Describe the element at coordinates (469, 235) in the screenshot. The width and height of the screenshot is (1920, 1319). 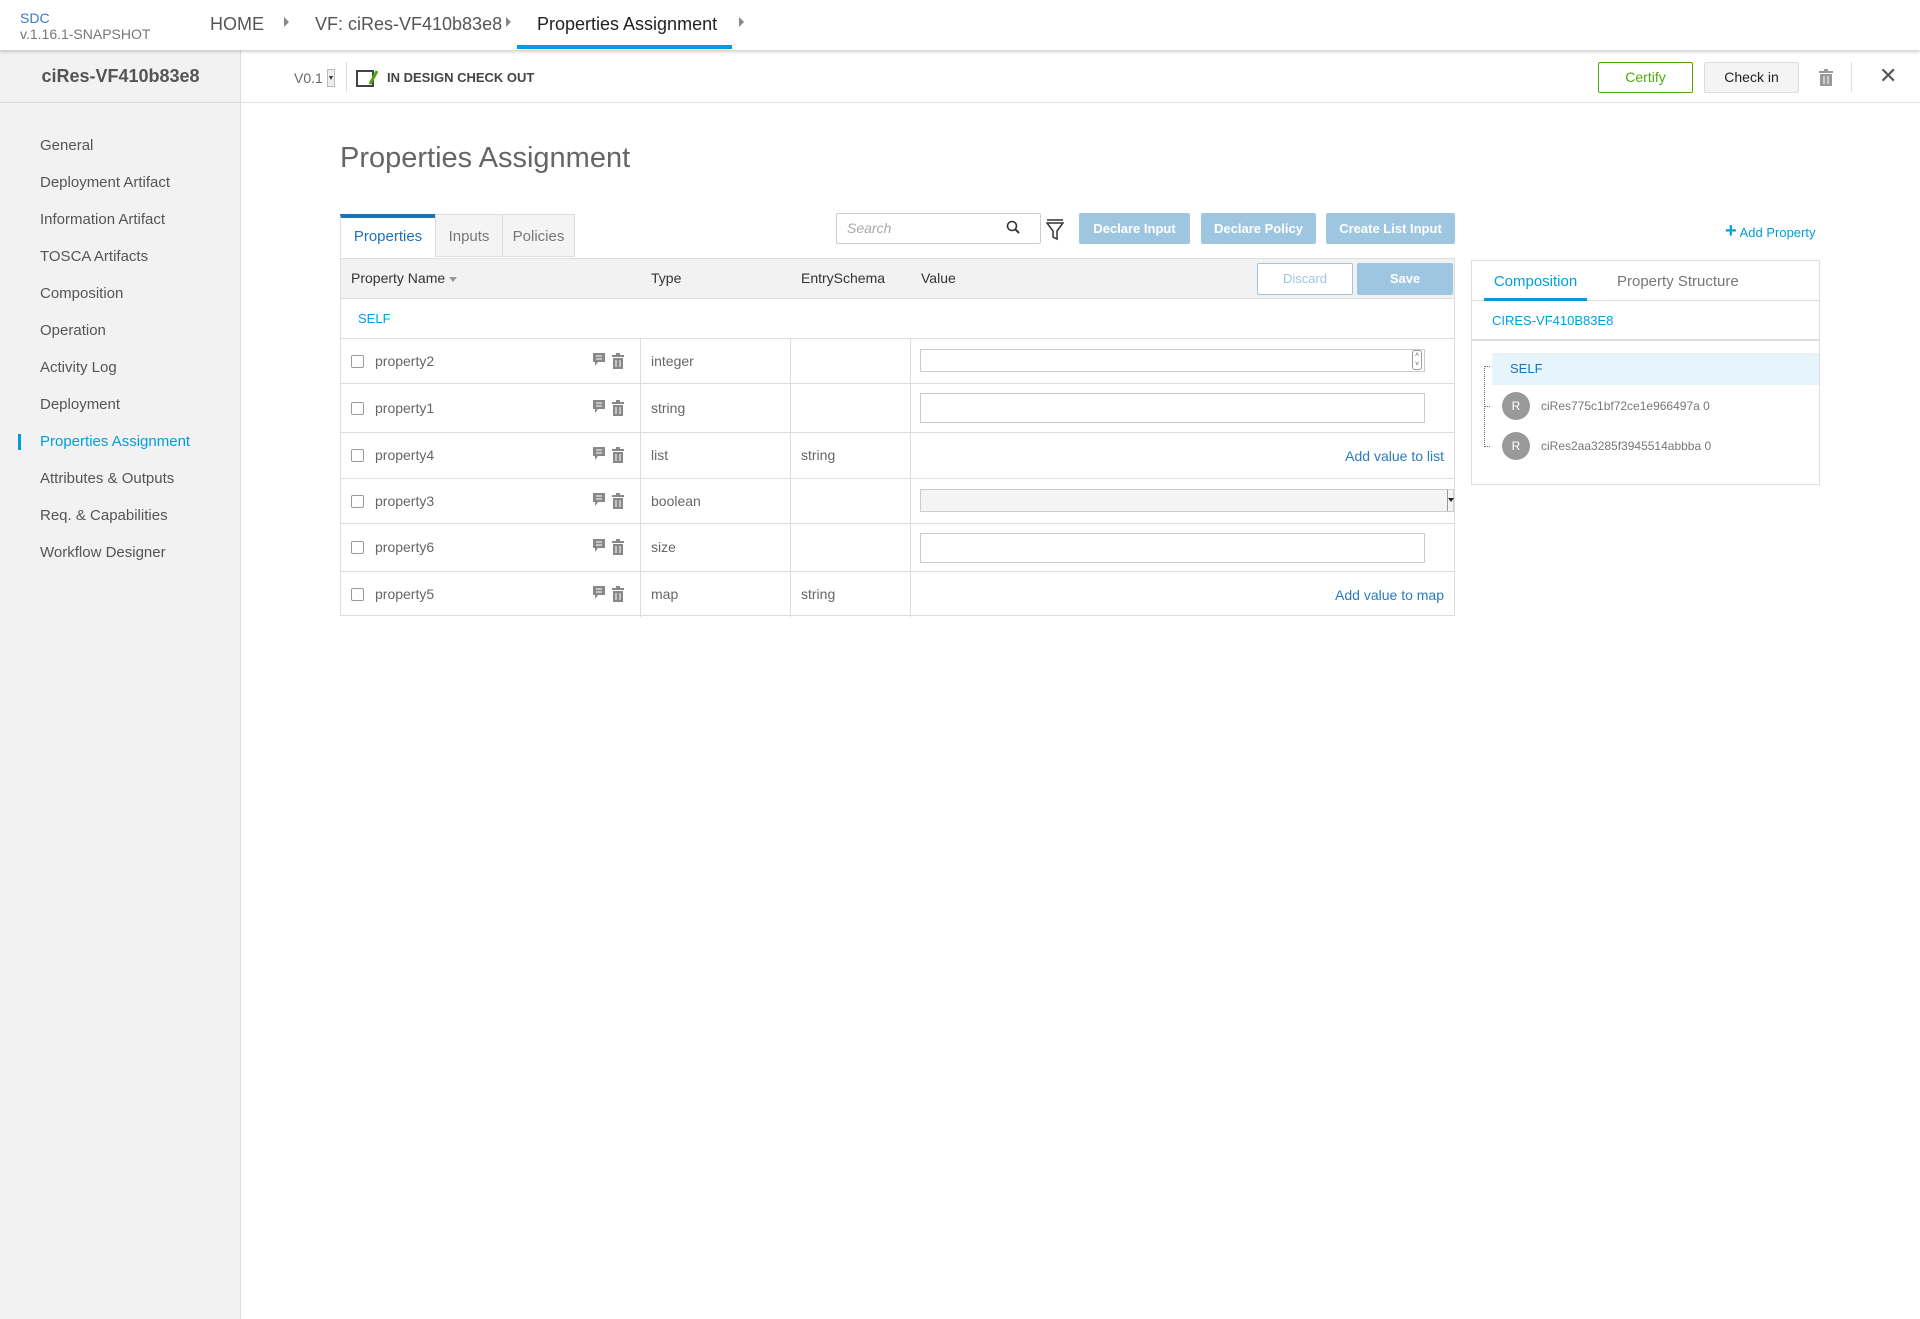
I see `tab-inputs: Inputs` at that location.